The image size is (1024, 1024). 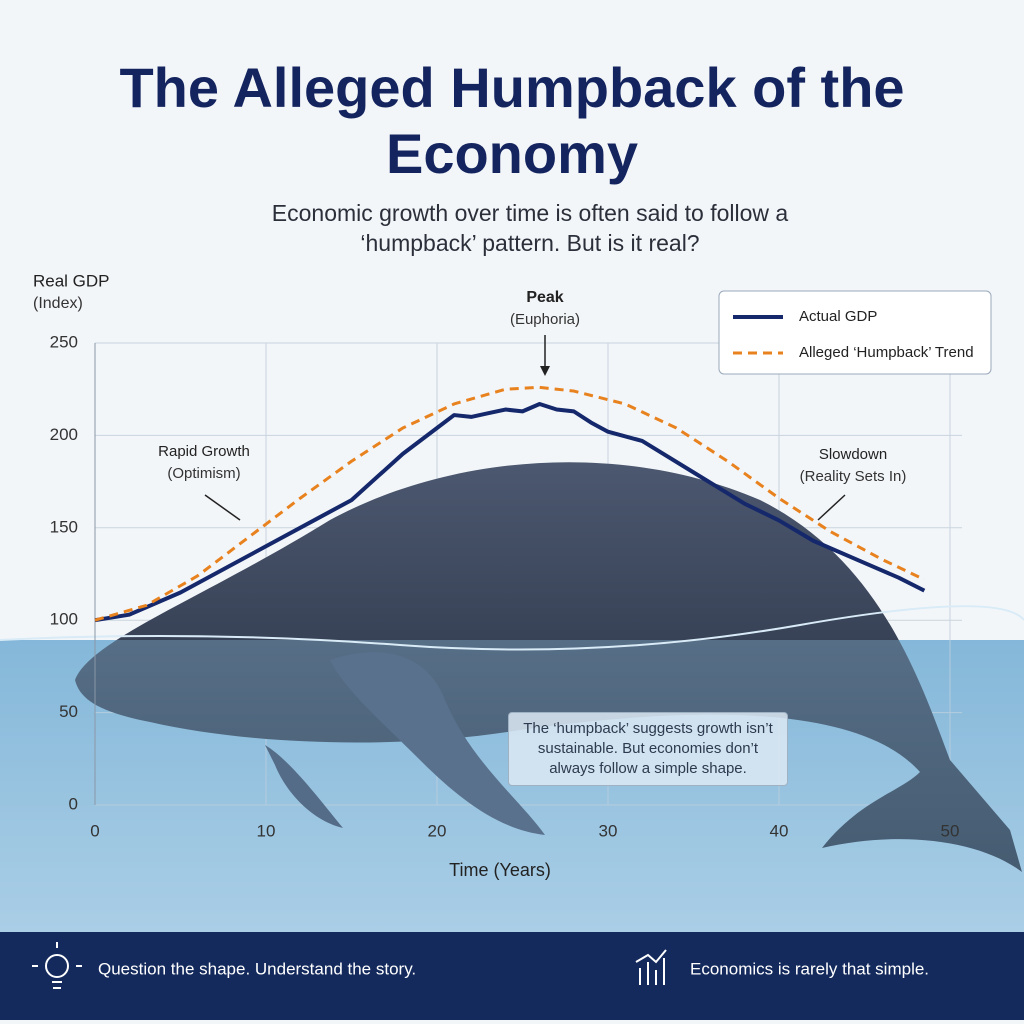 I want to click on annotation-sublabel: (Euphoria), so click(x=545, y=319).